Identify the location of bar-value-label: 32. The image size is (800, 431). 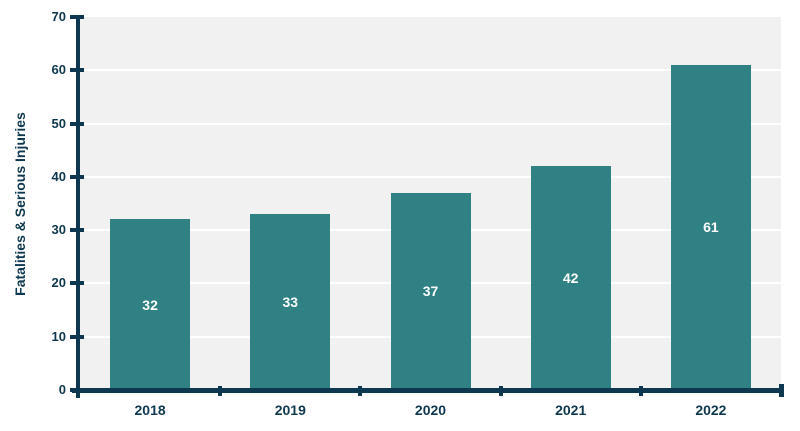
(150, 304).